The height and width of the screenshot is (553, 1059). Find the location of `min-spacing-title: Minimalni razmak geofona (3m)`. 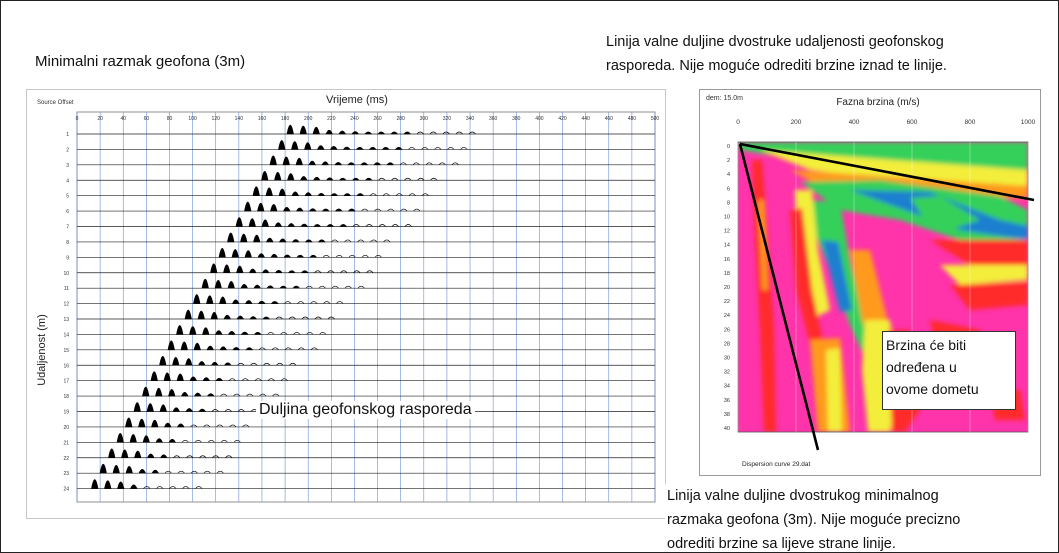

min-spacing-title: Minimalni razmak geofona (3m) is located at coordinates (140, 61).